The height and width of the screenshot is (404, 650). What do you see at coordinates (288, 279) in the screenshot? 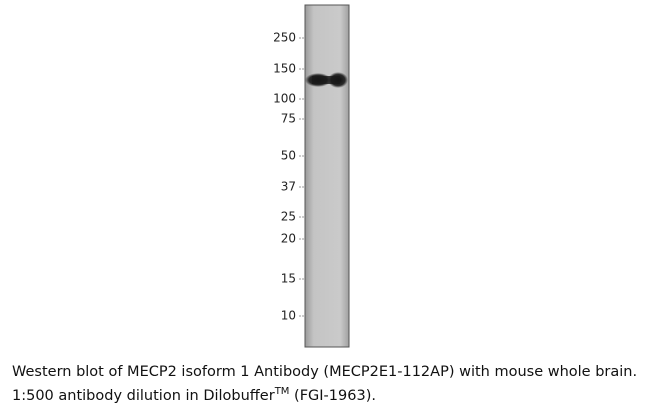
I see `marker-label: 15` at bounding box center [288, 279].